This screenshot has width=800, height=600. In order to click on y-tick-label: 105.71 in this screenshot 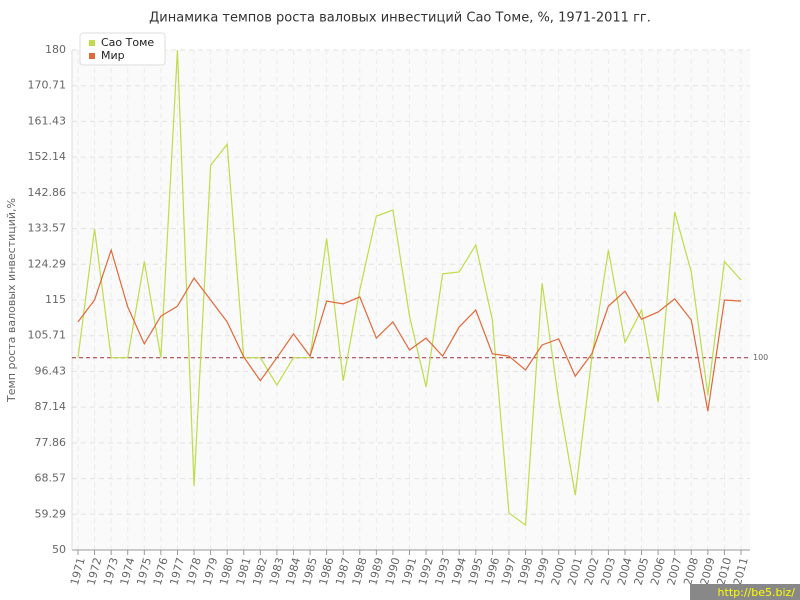, I will do `click(47, 335)`.